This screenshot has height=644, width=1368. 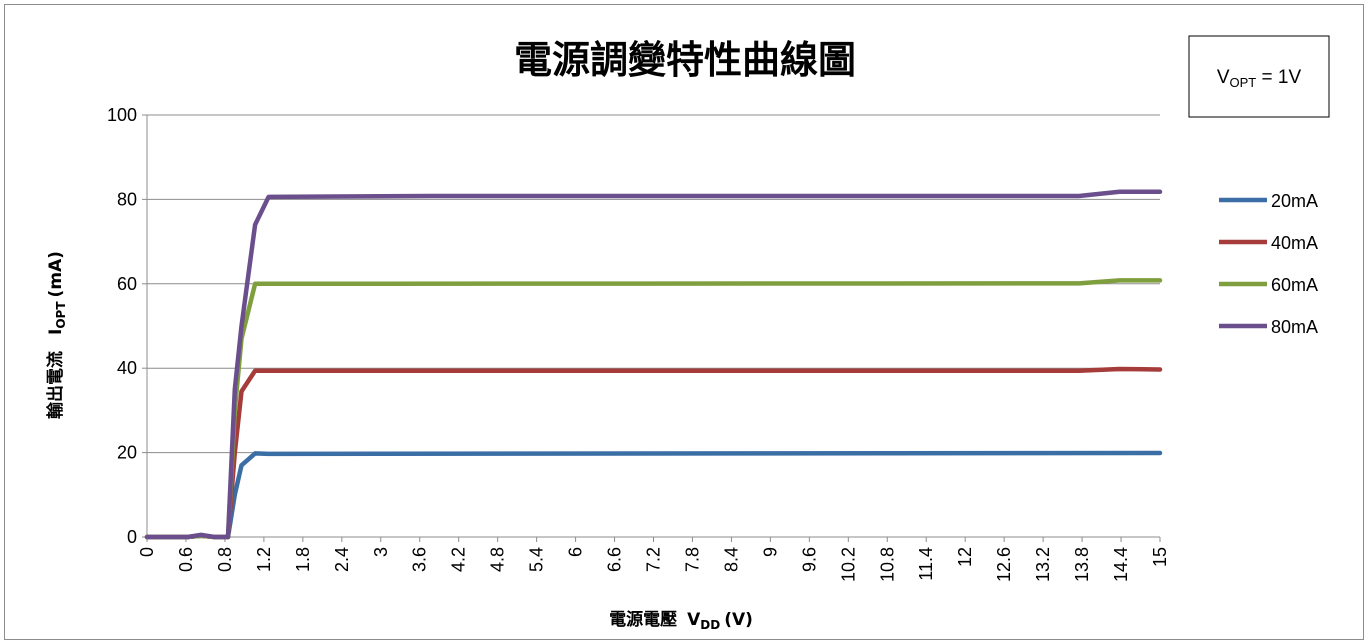 I want to click on x-tick-label: 4.8, so click(x=498, y=559).